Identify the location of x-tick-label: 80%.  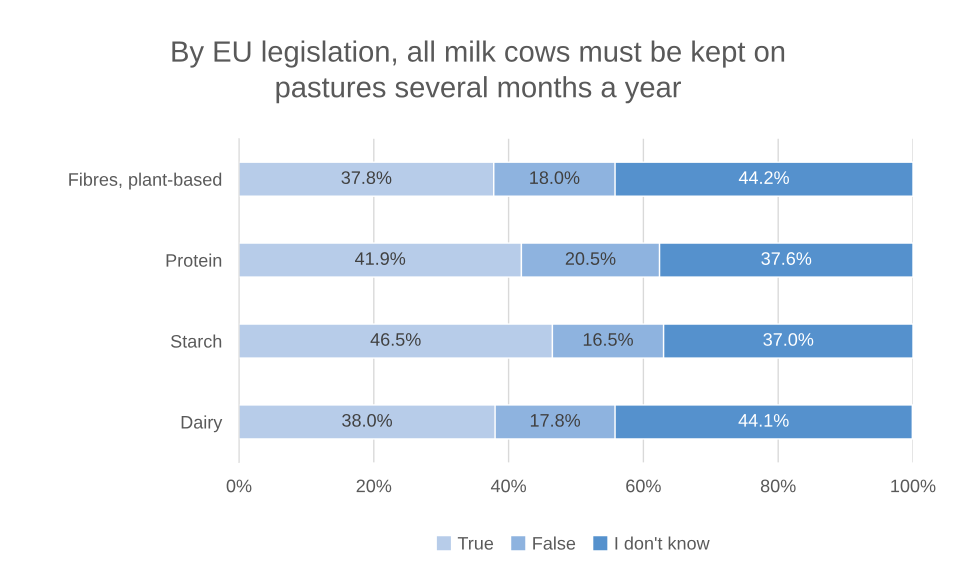
(778, 486).